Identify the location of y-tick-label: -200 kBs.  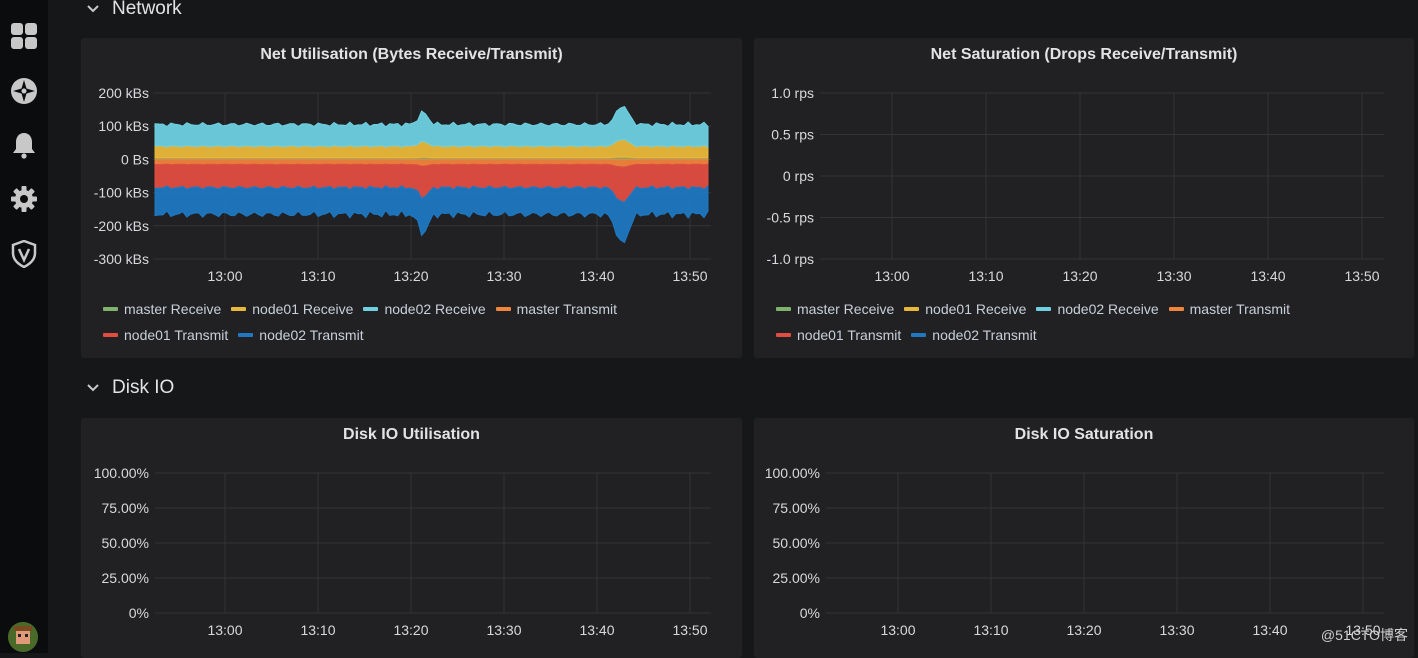
(121, 226).